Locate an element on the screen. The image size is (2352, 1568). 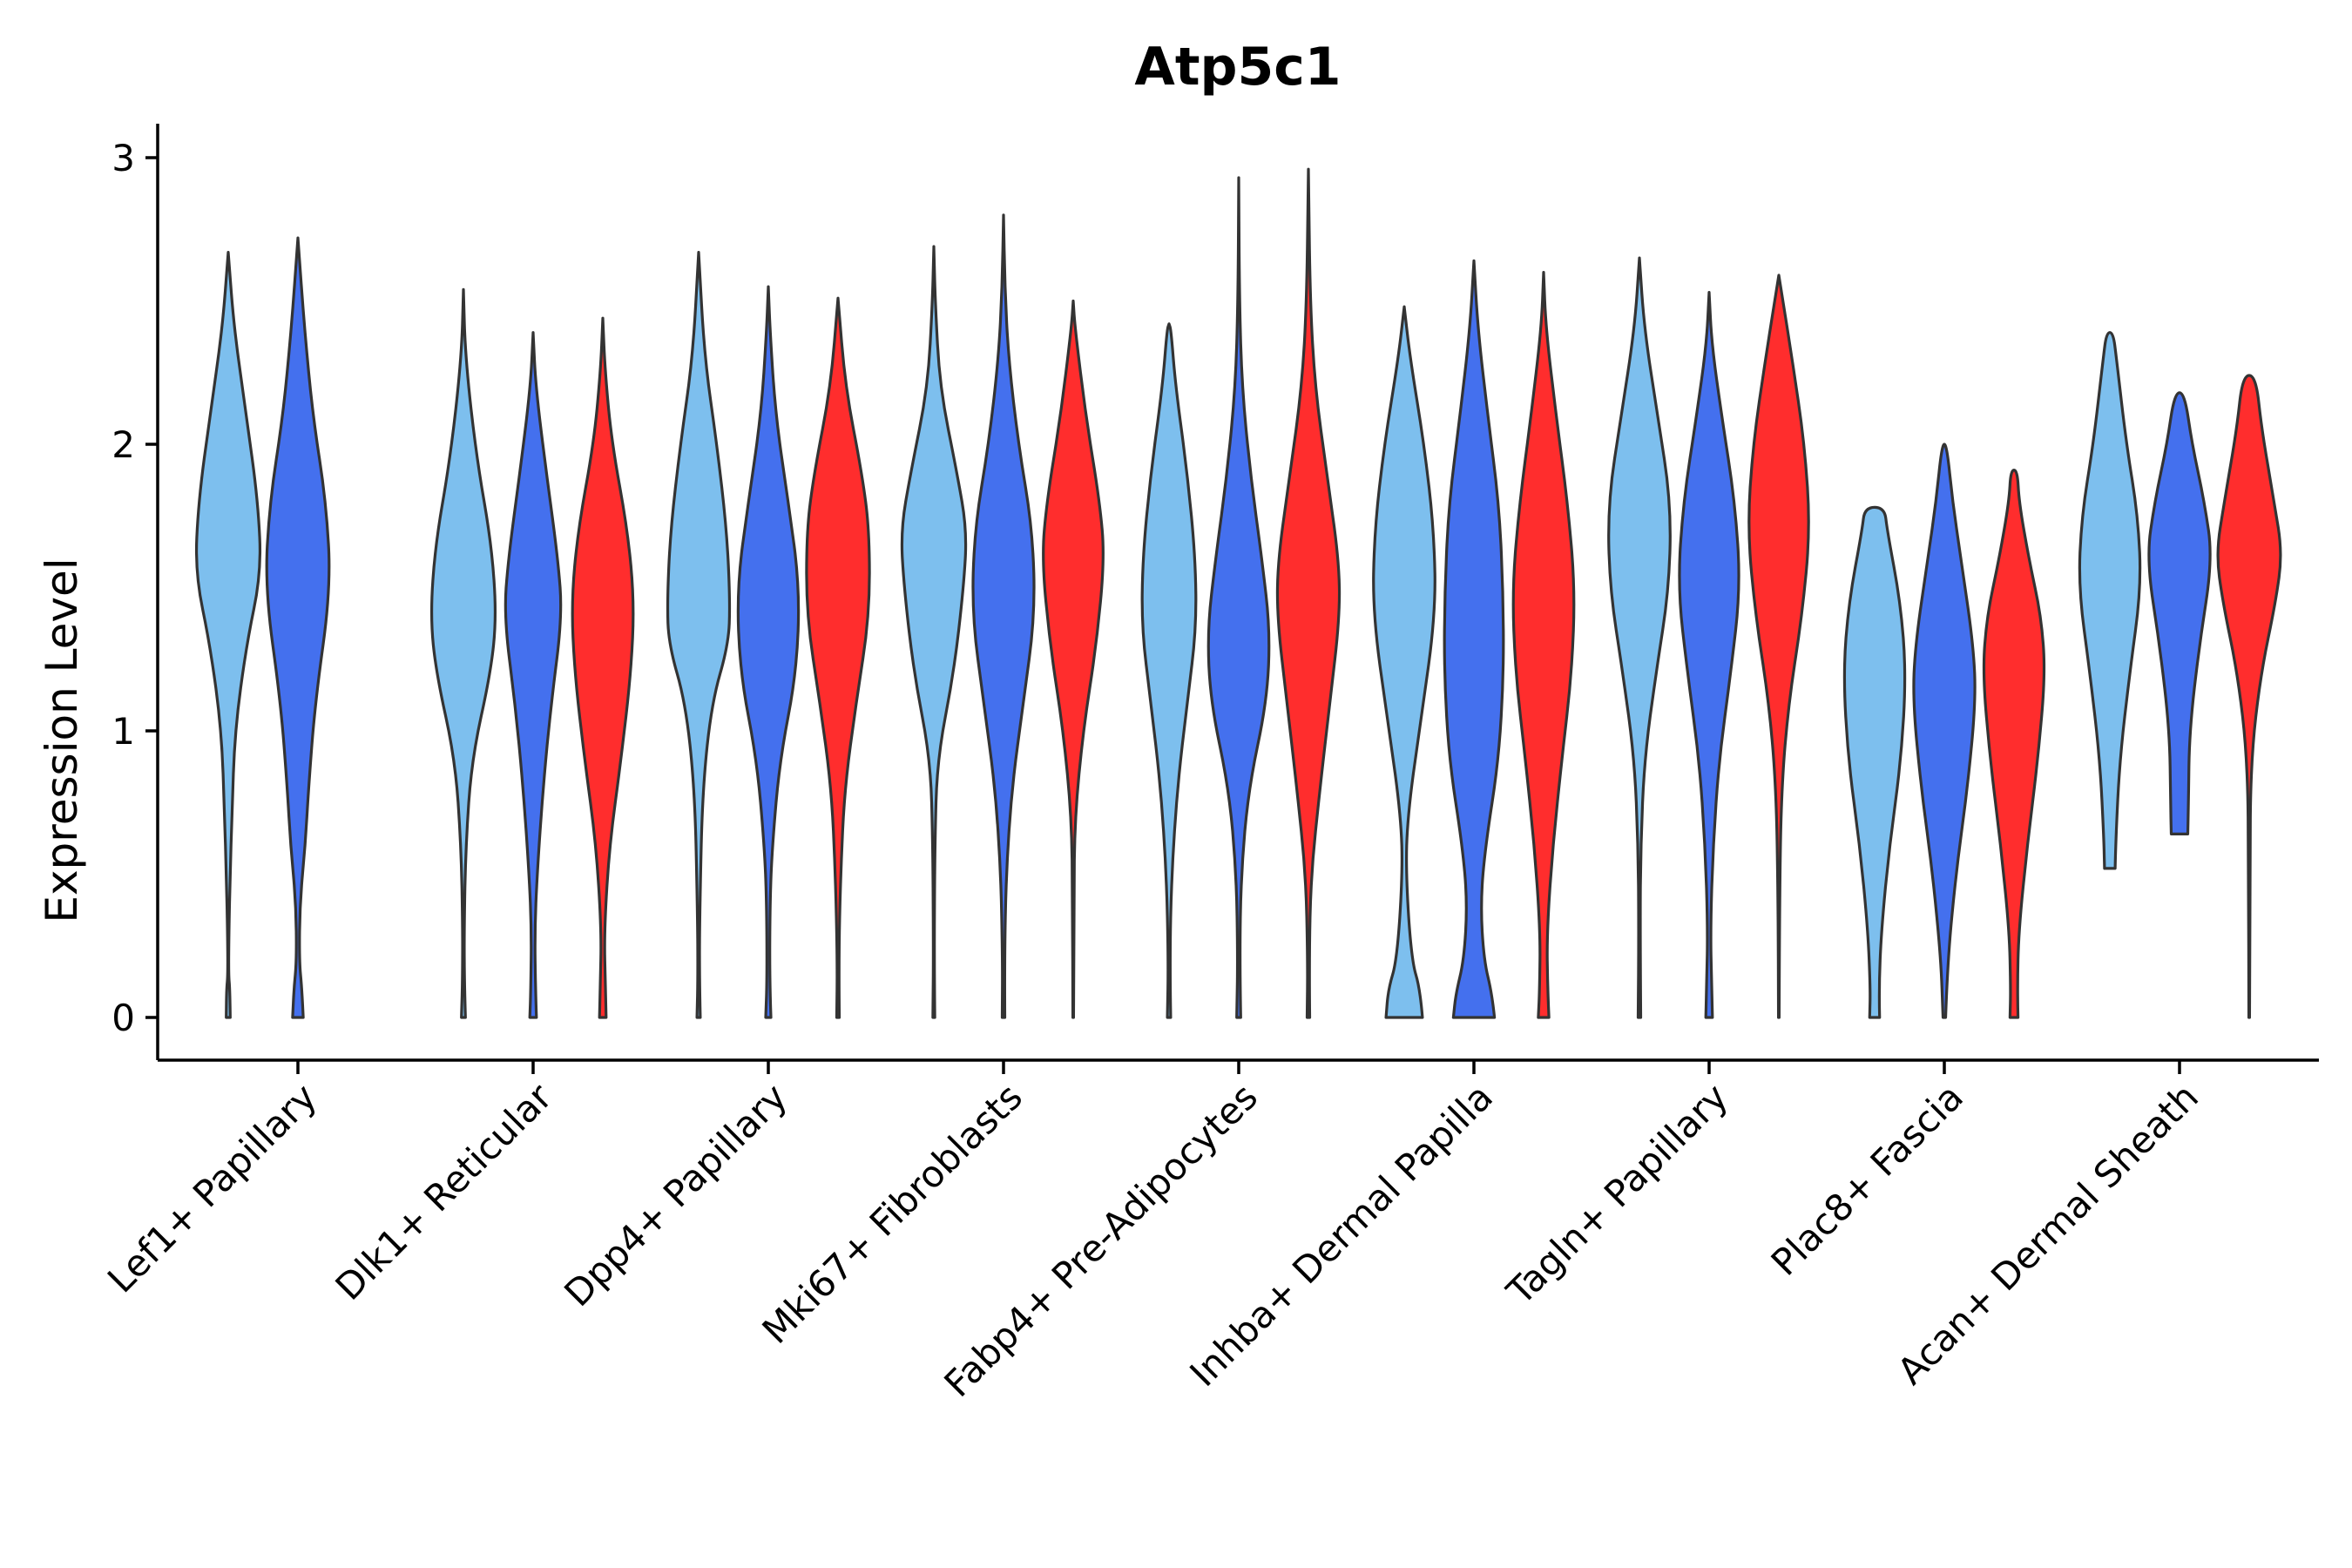
y-tick-label-3: 3 is located at coordinates (124, 158).